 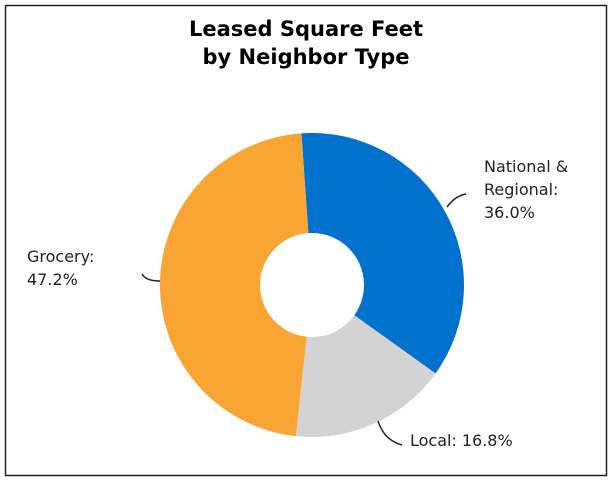 What do you see at coordinates (487, 440) in the screenshot?
I see `slice-value-label: 16.8%` at bounding box center [487, 440].